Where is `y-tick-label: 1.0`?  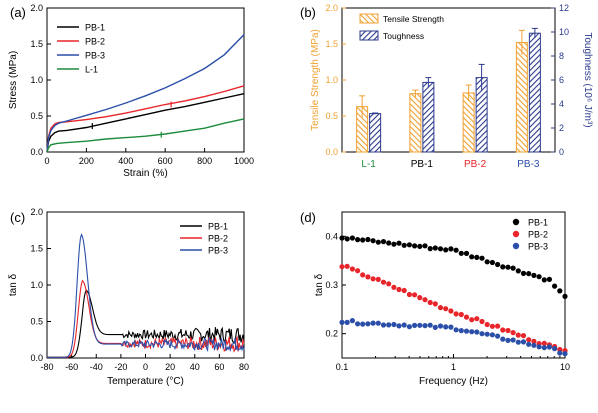
y-tick-label: 1.0 is located at coordinates (331, 80).